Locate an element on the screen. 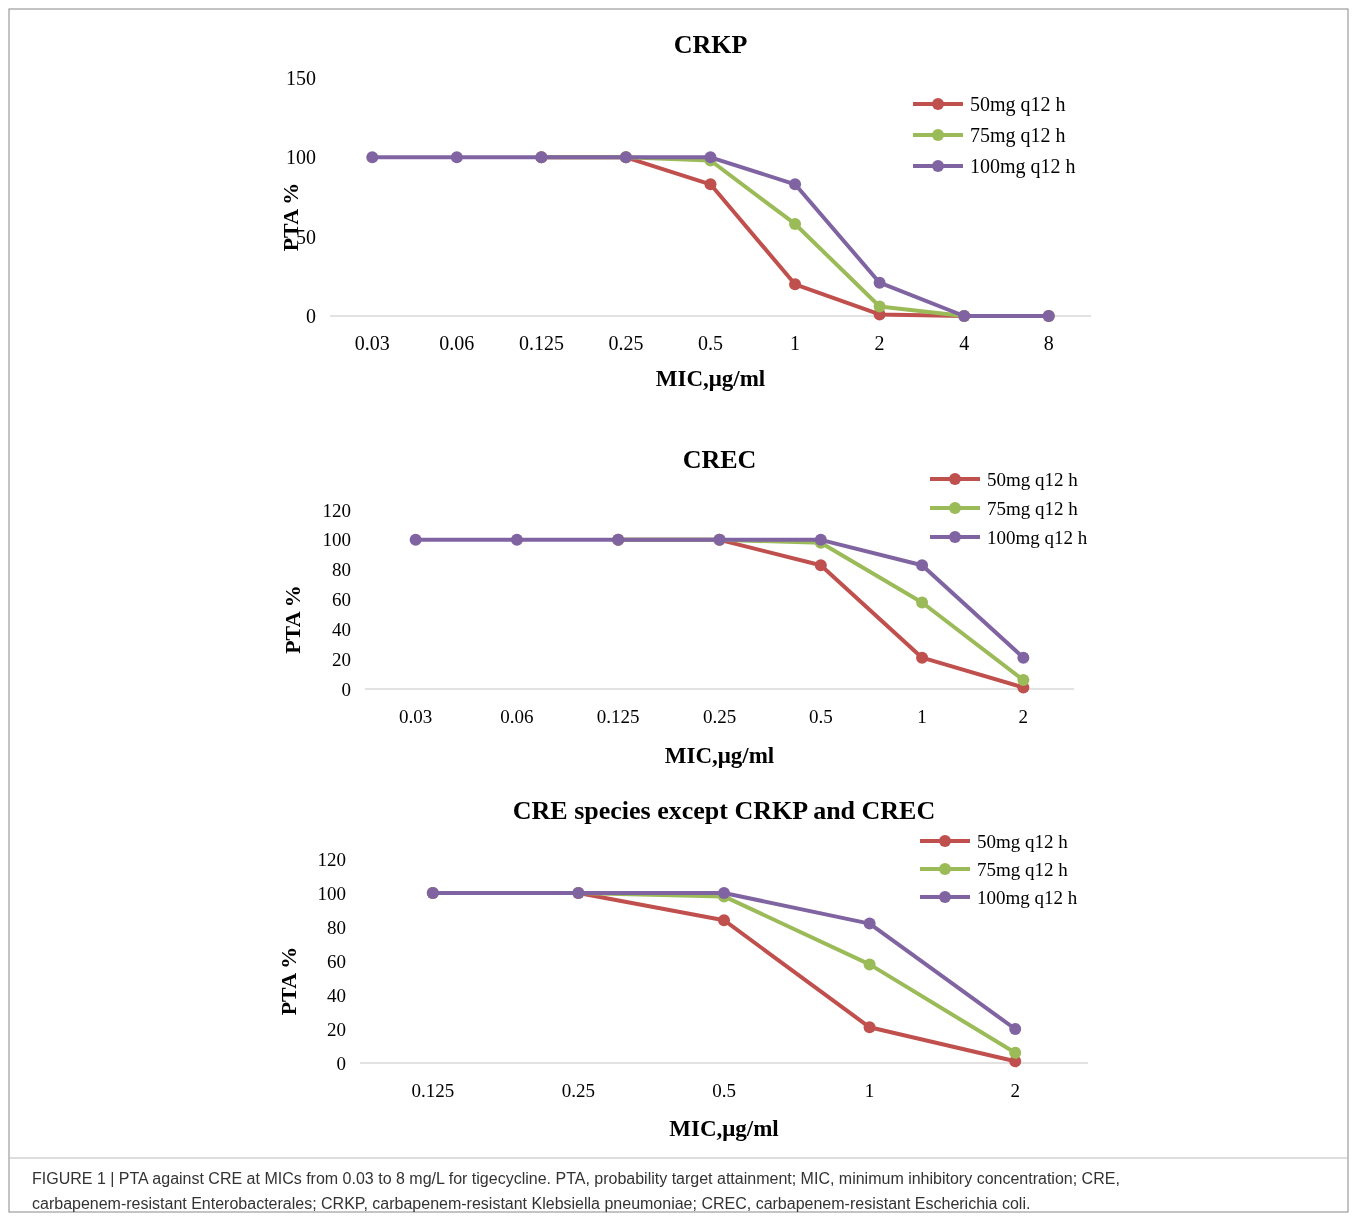 The image size is (1357, 1219). x-tick-label: 4 is located at coordinates (964, 343).